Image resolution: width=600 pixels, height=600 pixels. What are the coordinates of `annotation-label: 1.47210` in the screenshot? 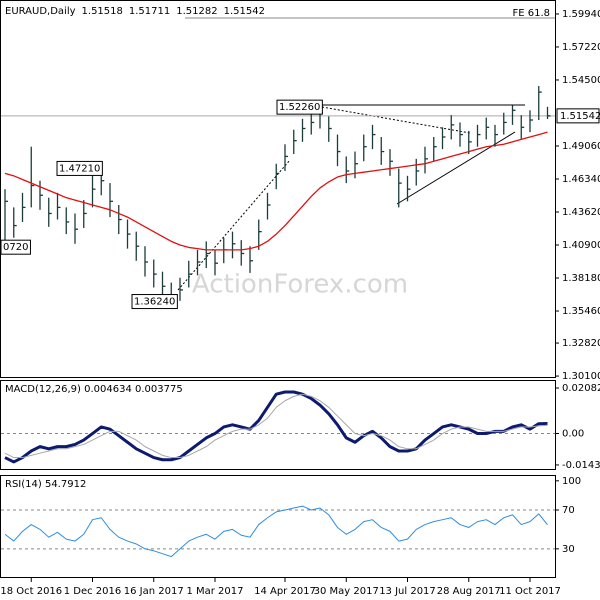 It's located at (79, 168).